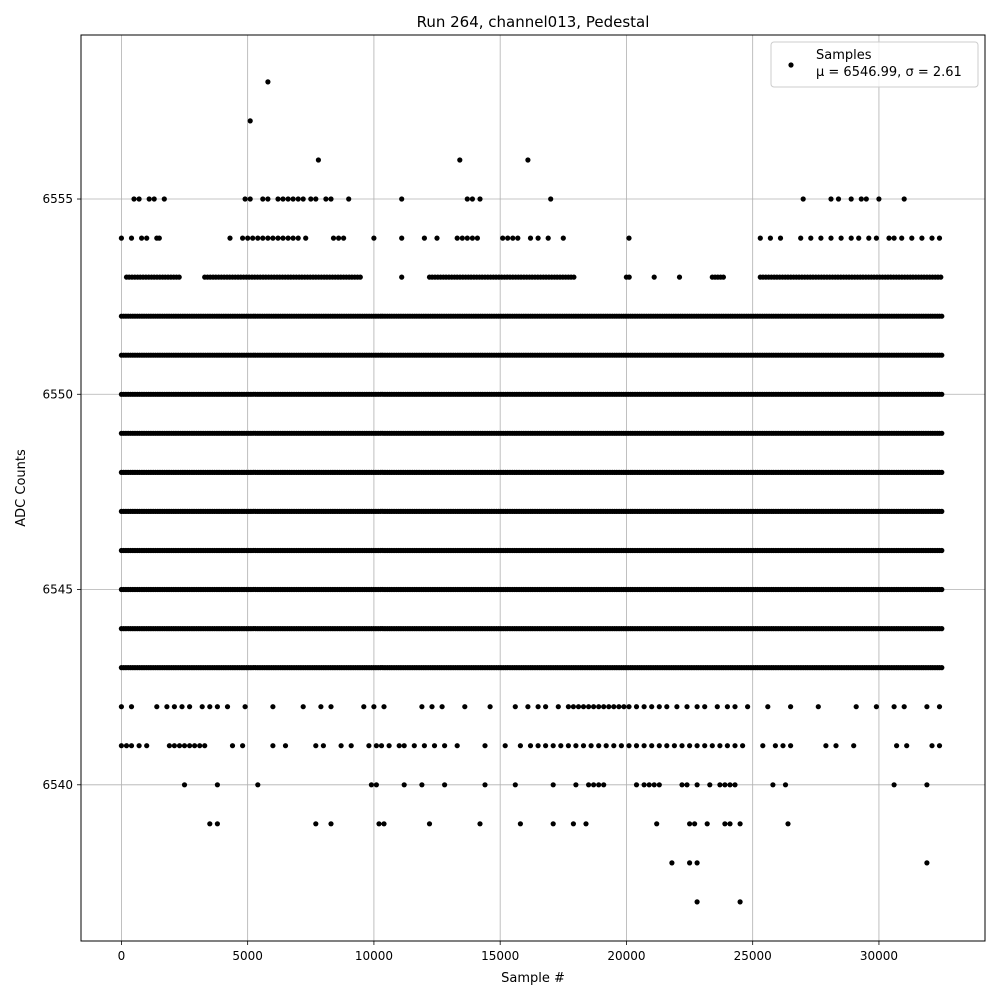 The image size is (1000, 1000). I want to click on x-axis-label: Sample #, so click(533, 978).